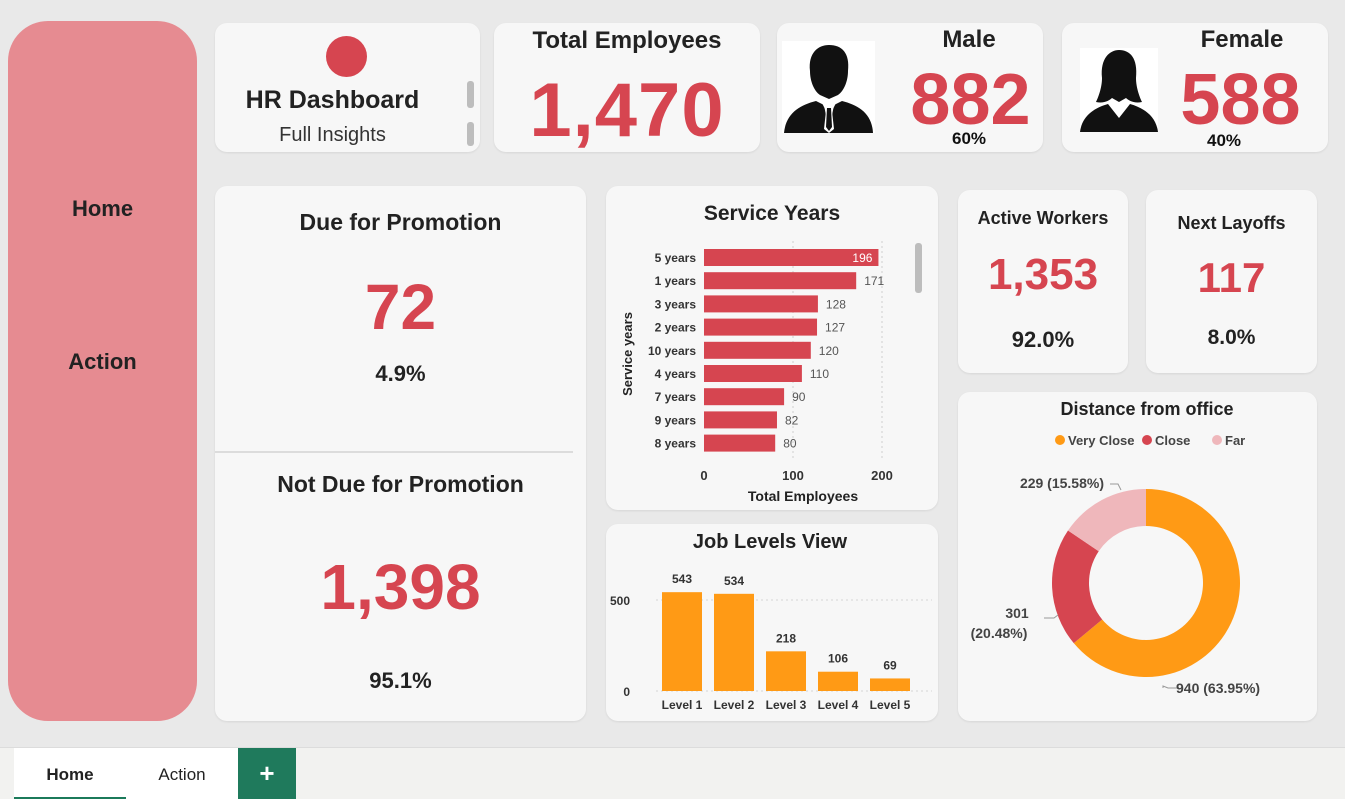  I want to click on chart-scrollbar-thumb, so click(918, 268).